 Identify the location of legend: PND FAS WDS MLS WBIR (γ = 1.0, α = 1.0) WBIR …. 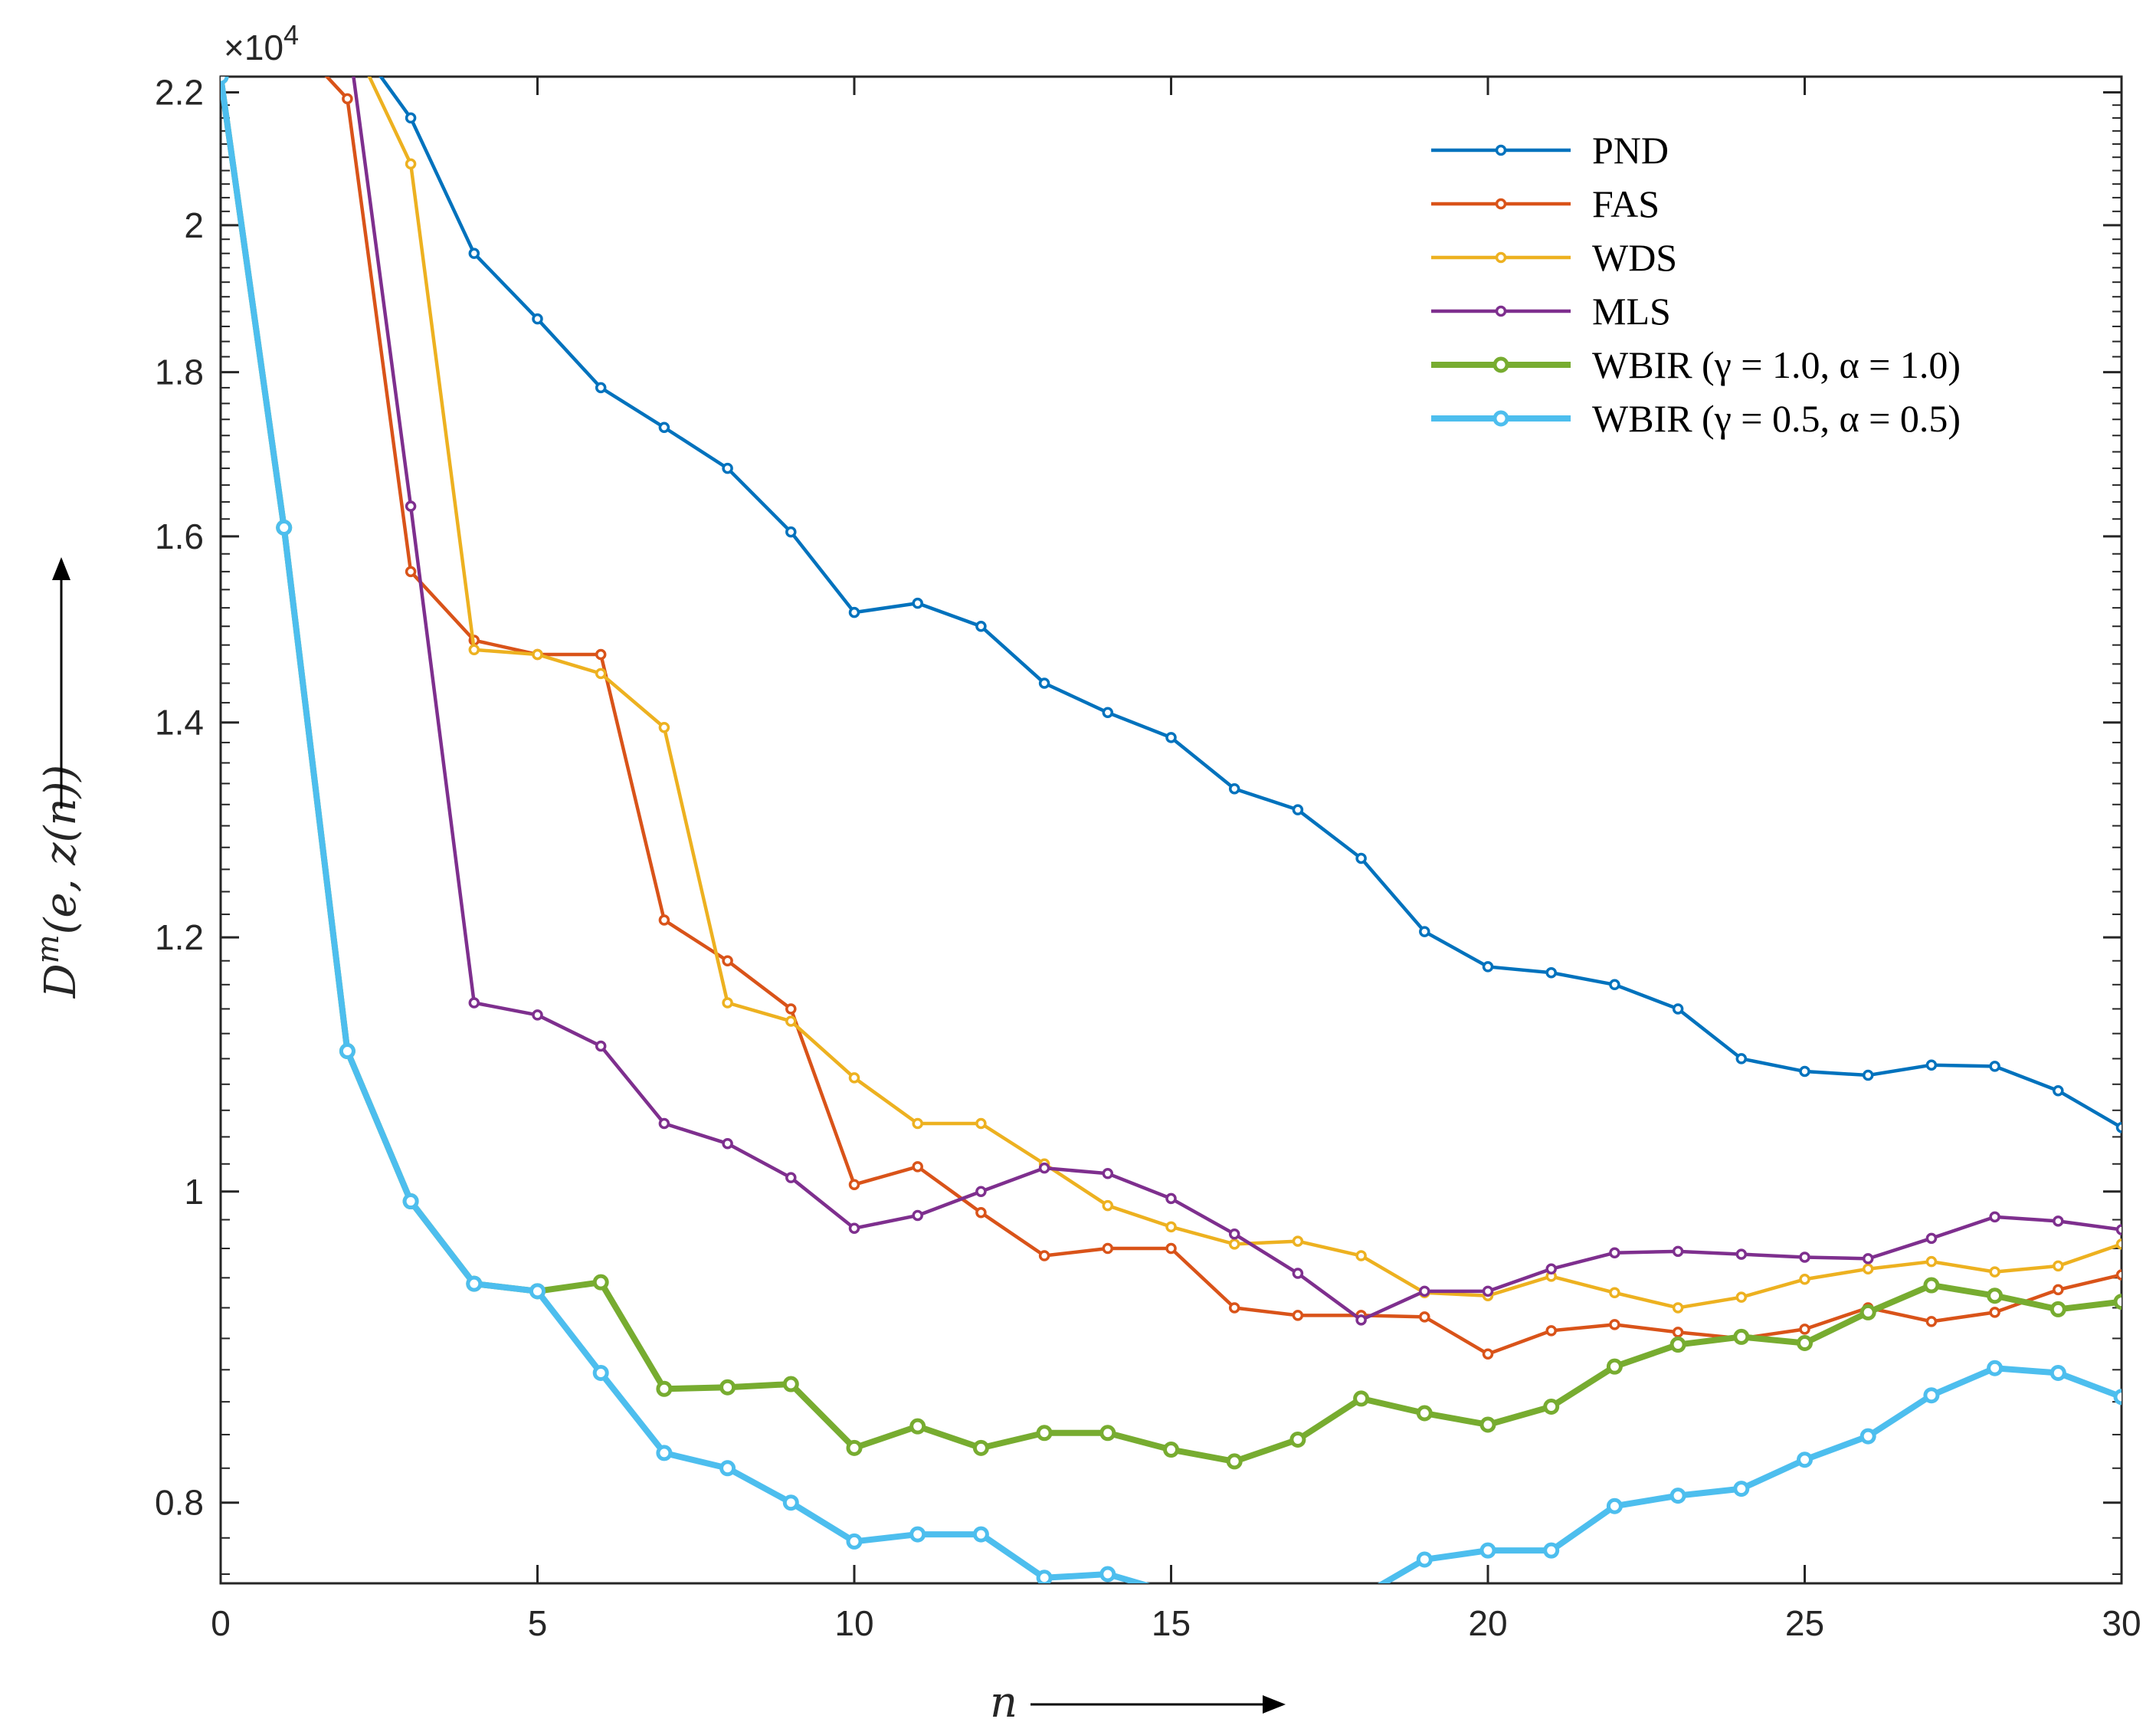
(1696, 284).